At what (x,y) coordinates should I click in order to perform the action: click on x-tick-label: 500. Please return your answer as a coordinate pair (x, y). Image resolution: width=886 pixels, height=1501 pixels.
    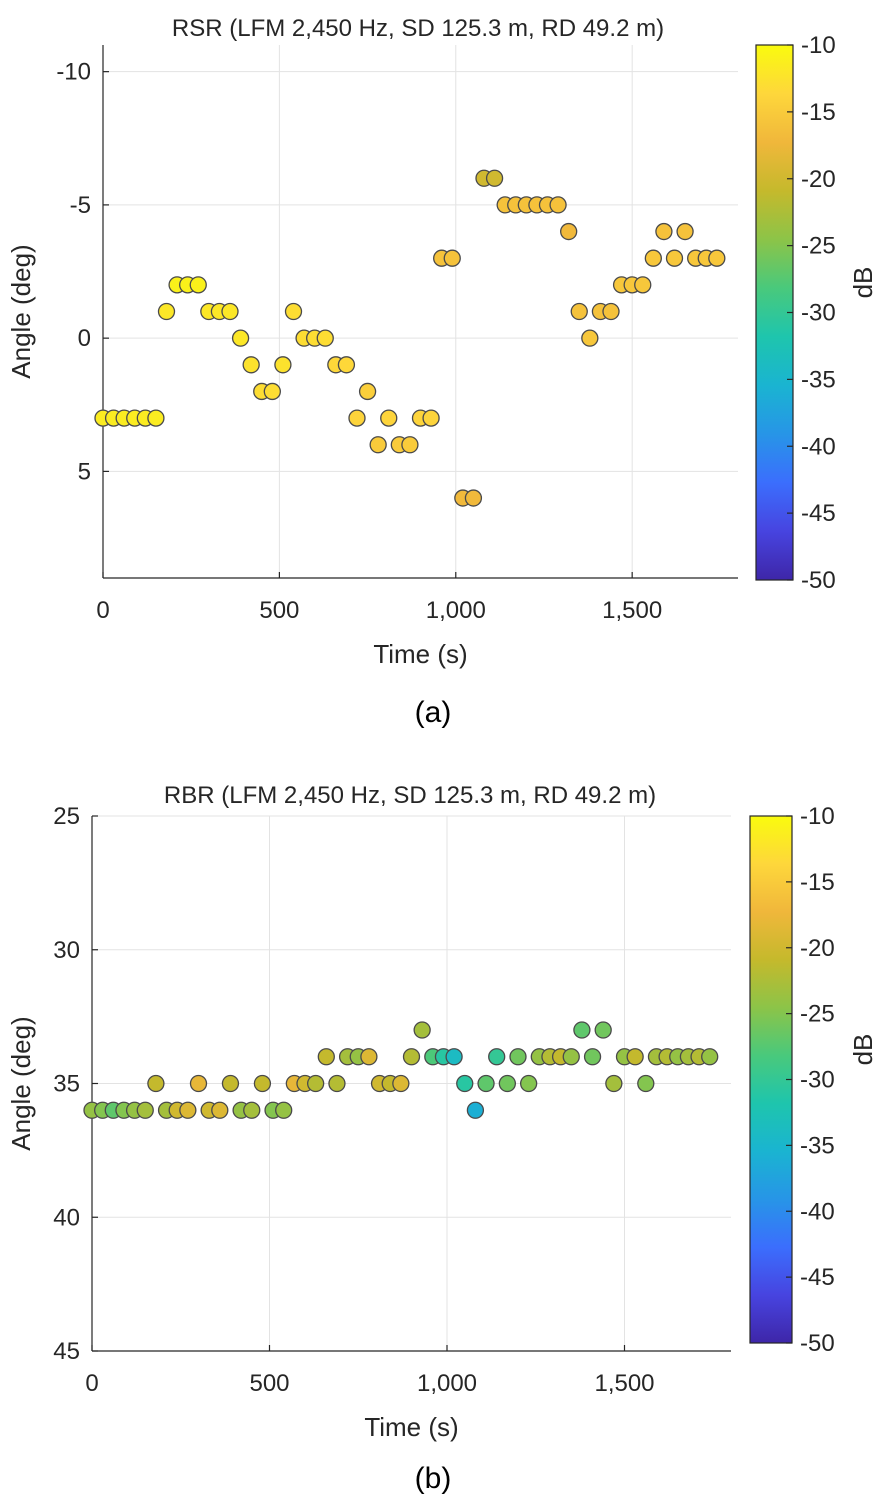
    Looking at the image, I should click on (269, 1383).